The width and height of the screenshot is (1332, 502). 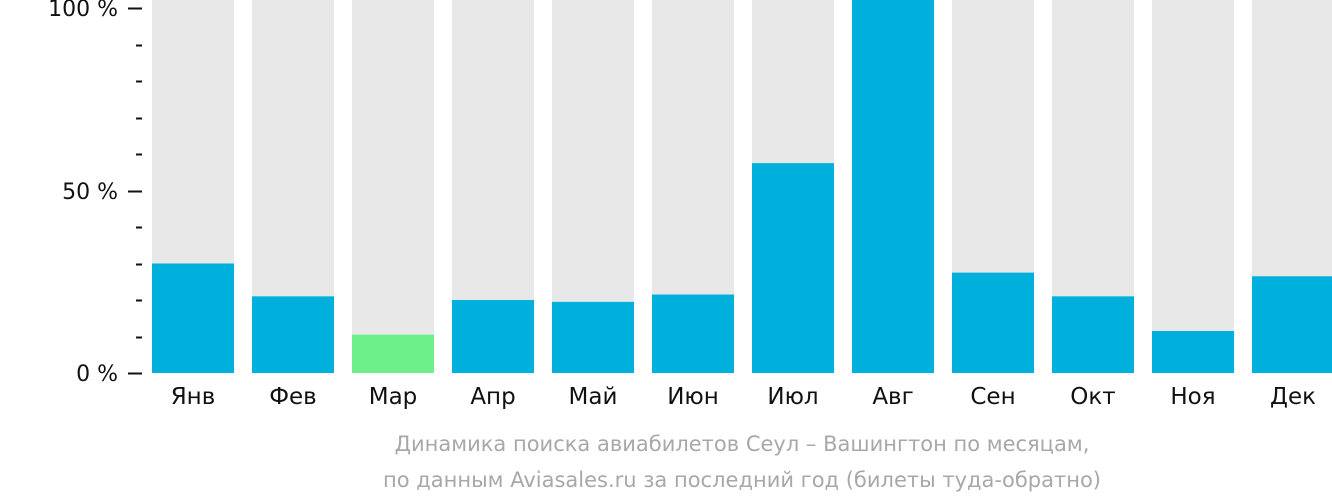 I want to click on y-tick-label: 100 %, so click(x=83, y=11).